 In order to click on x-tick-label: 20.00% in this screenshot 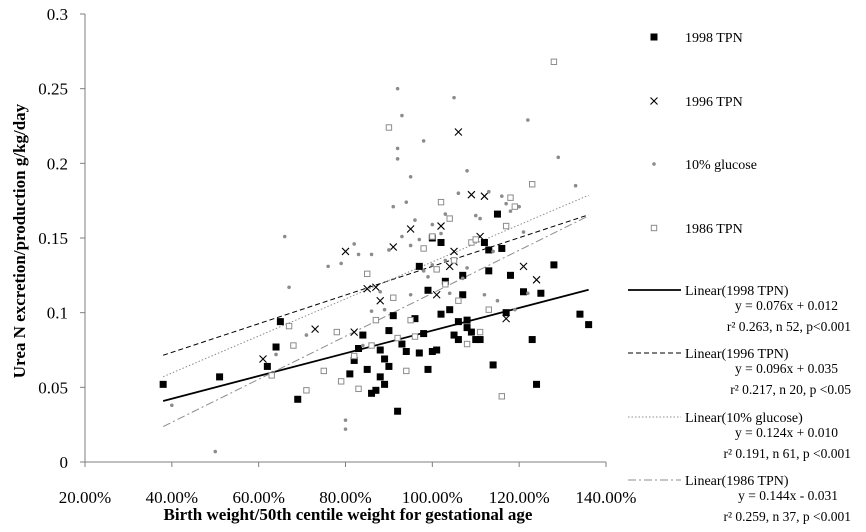, I will do `click(85, 497)`.